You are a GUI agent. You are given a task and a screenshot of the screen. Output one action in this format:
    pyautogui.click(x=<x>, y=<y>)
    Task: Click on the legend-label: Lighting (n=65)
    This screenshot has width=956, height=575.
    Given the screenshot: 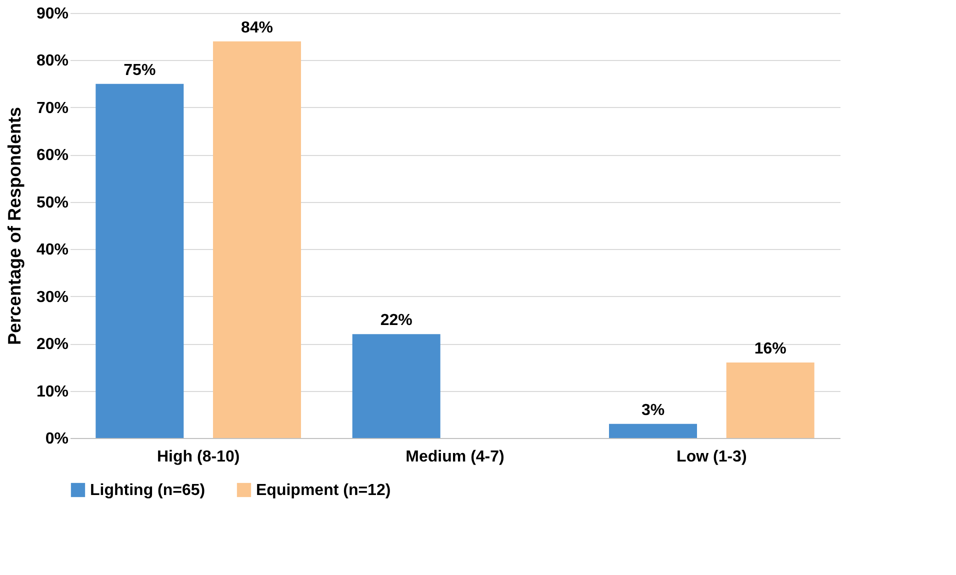 What is the action you would take?
    pyautogui.click(x=148, y=490)
    